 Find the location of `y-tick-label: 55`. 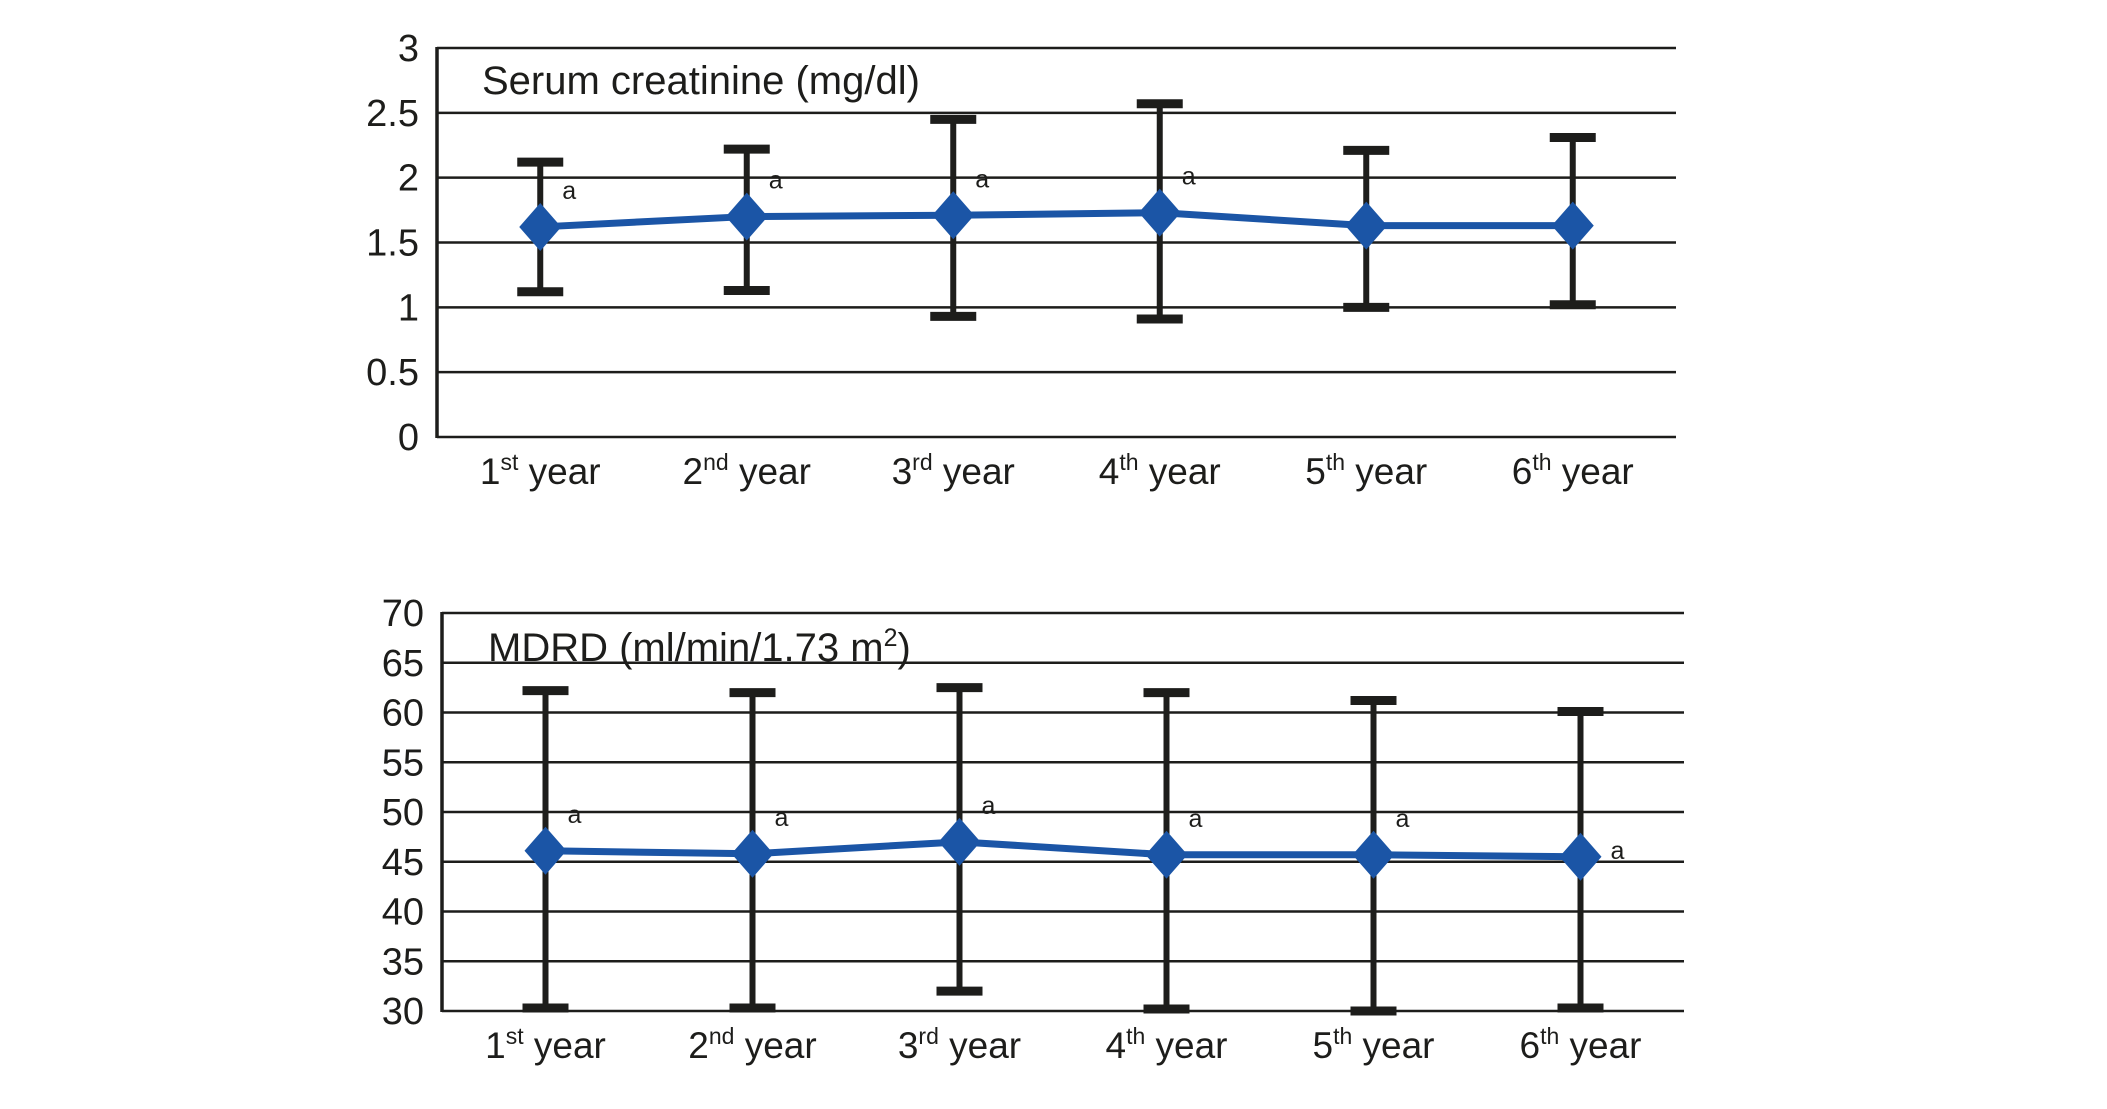

y-tick-label: 55 is located at coordinates (403, 763).